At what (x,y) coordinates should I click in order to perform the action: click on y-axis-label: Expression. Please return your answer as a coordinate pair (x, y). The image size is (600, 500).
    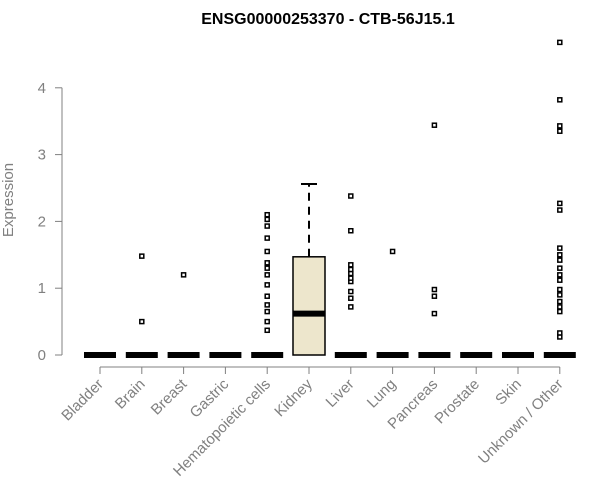
    Looking at the image, I should click on (8, 200).